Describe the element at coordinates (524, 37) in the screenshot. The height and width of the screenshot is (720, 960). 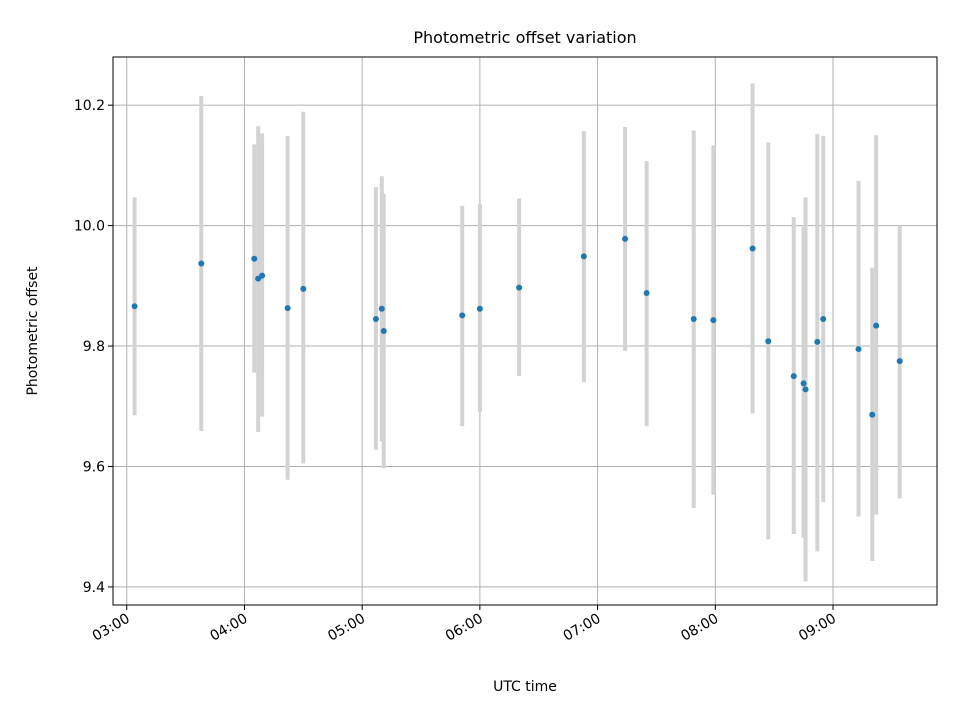
I see `chart-title: Photometric offset variation` at that location.